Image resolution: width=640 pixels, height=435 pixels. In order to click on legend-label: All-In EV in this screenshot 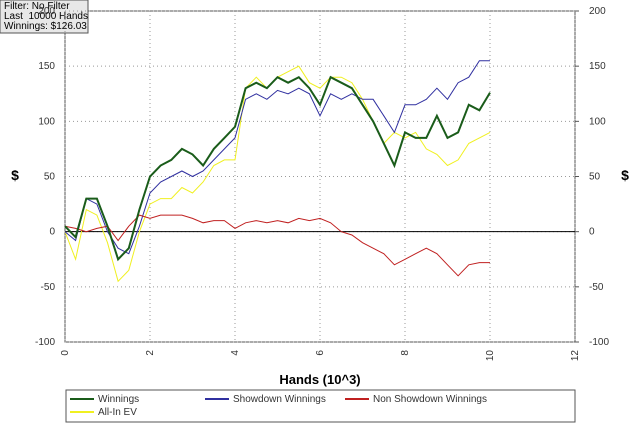, I will do `click(117, 412)`.